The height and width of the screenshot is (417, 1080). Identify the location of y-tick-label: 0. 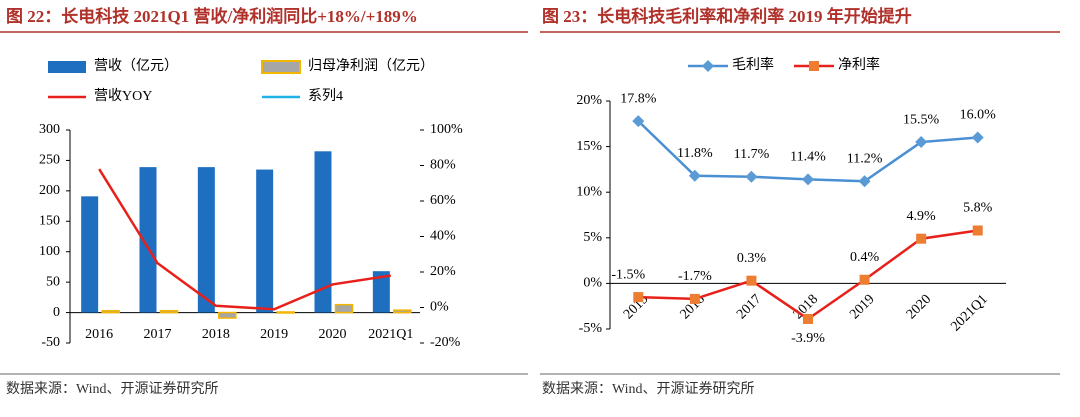
(56, 312).